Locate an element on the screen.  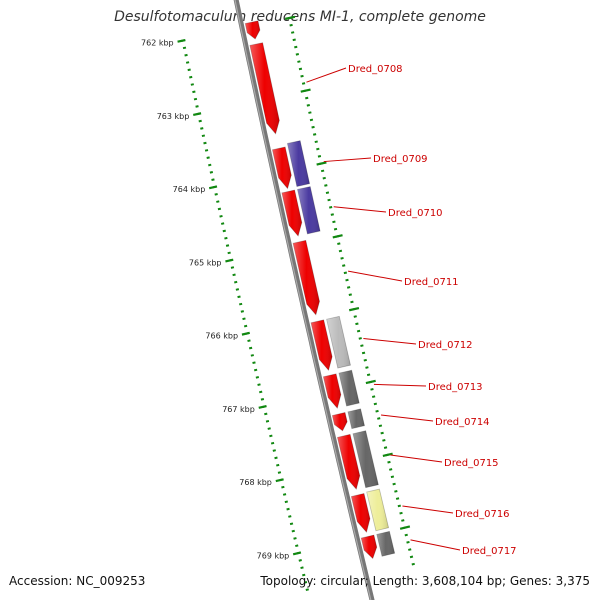
gene-label: Dred_0714 is located at coordinates (462, 422).